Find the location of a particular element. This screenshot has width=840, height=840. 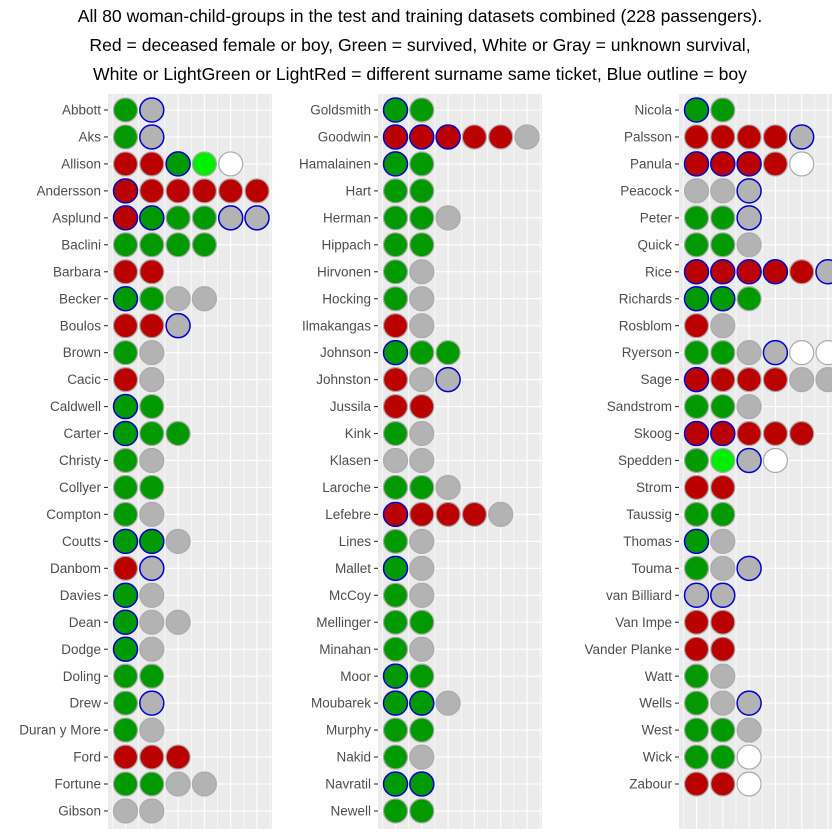

group-label: Vander Planke is located at coordinates (628, 649).